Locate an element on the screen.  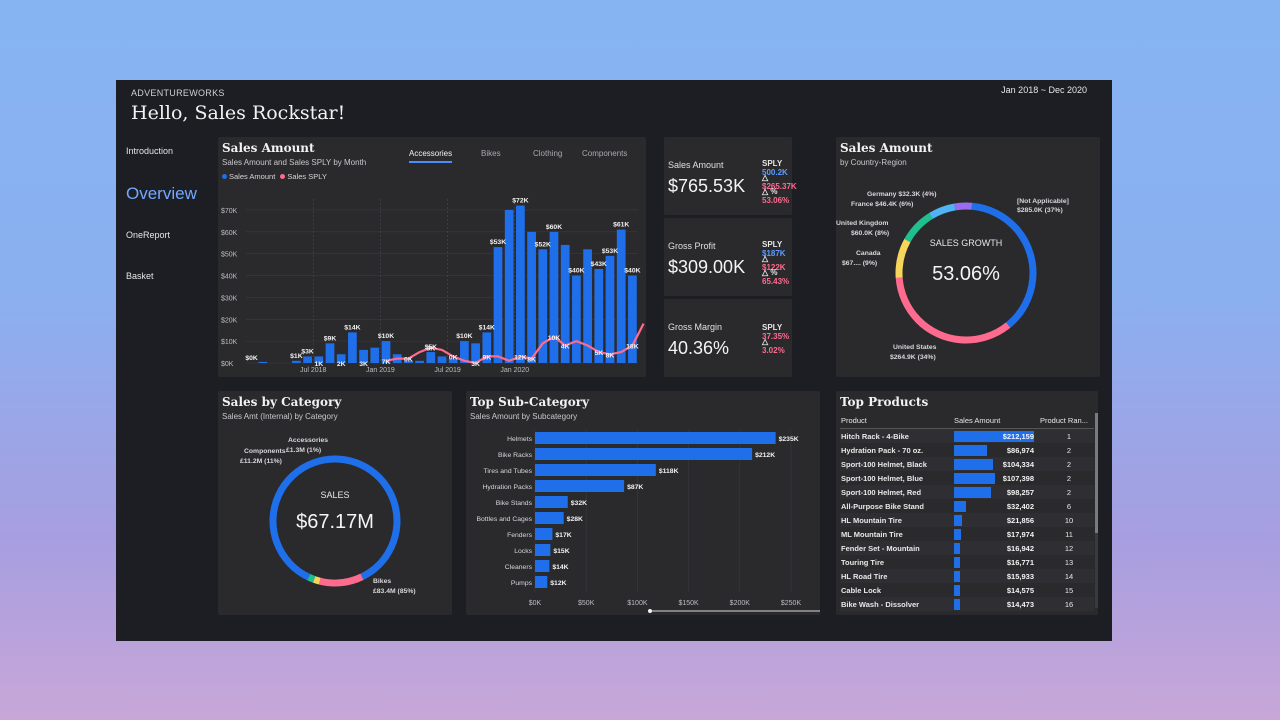
kpi-profit-sply: SPLY $187K is located at coordinates (777, 249).